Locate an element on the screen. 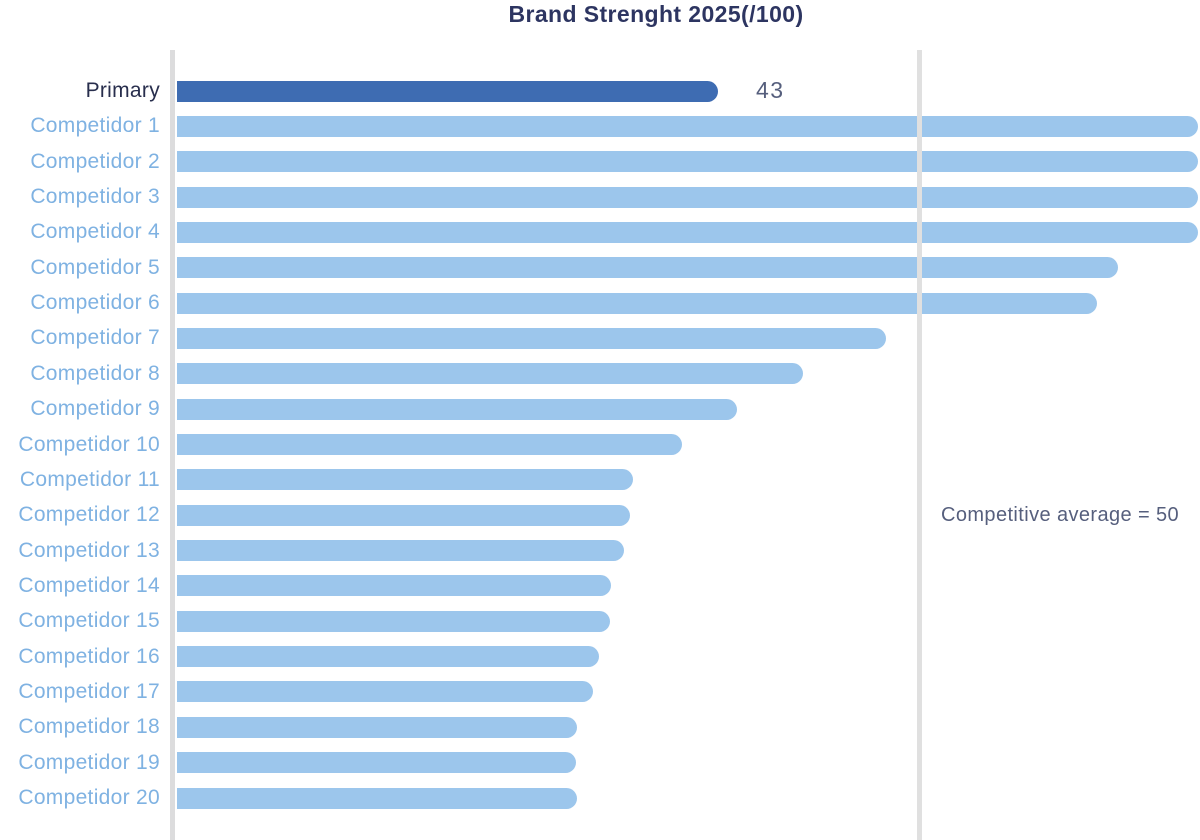  average-reference-line is located at coordinates (919, 445).